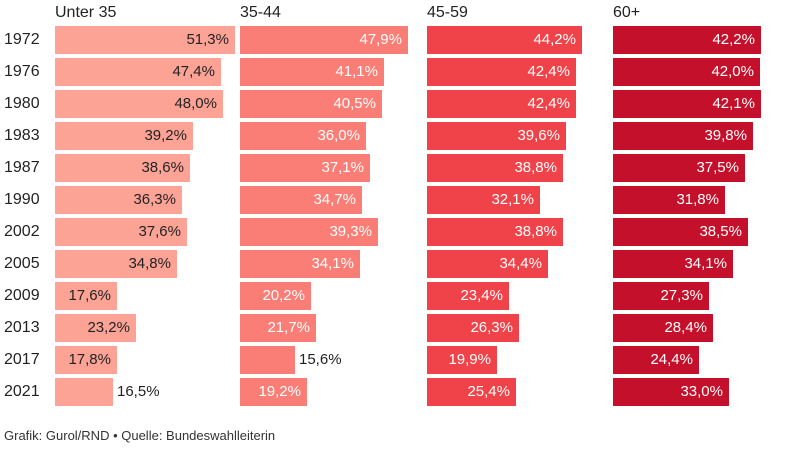 This screenshot has width=800, height=450. Describe the element at coordinates (288, 327) in the screenshot. I see `data-label: 21,7%` at that location.